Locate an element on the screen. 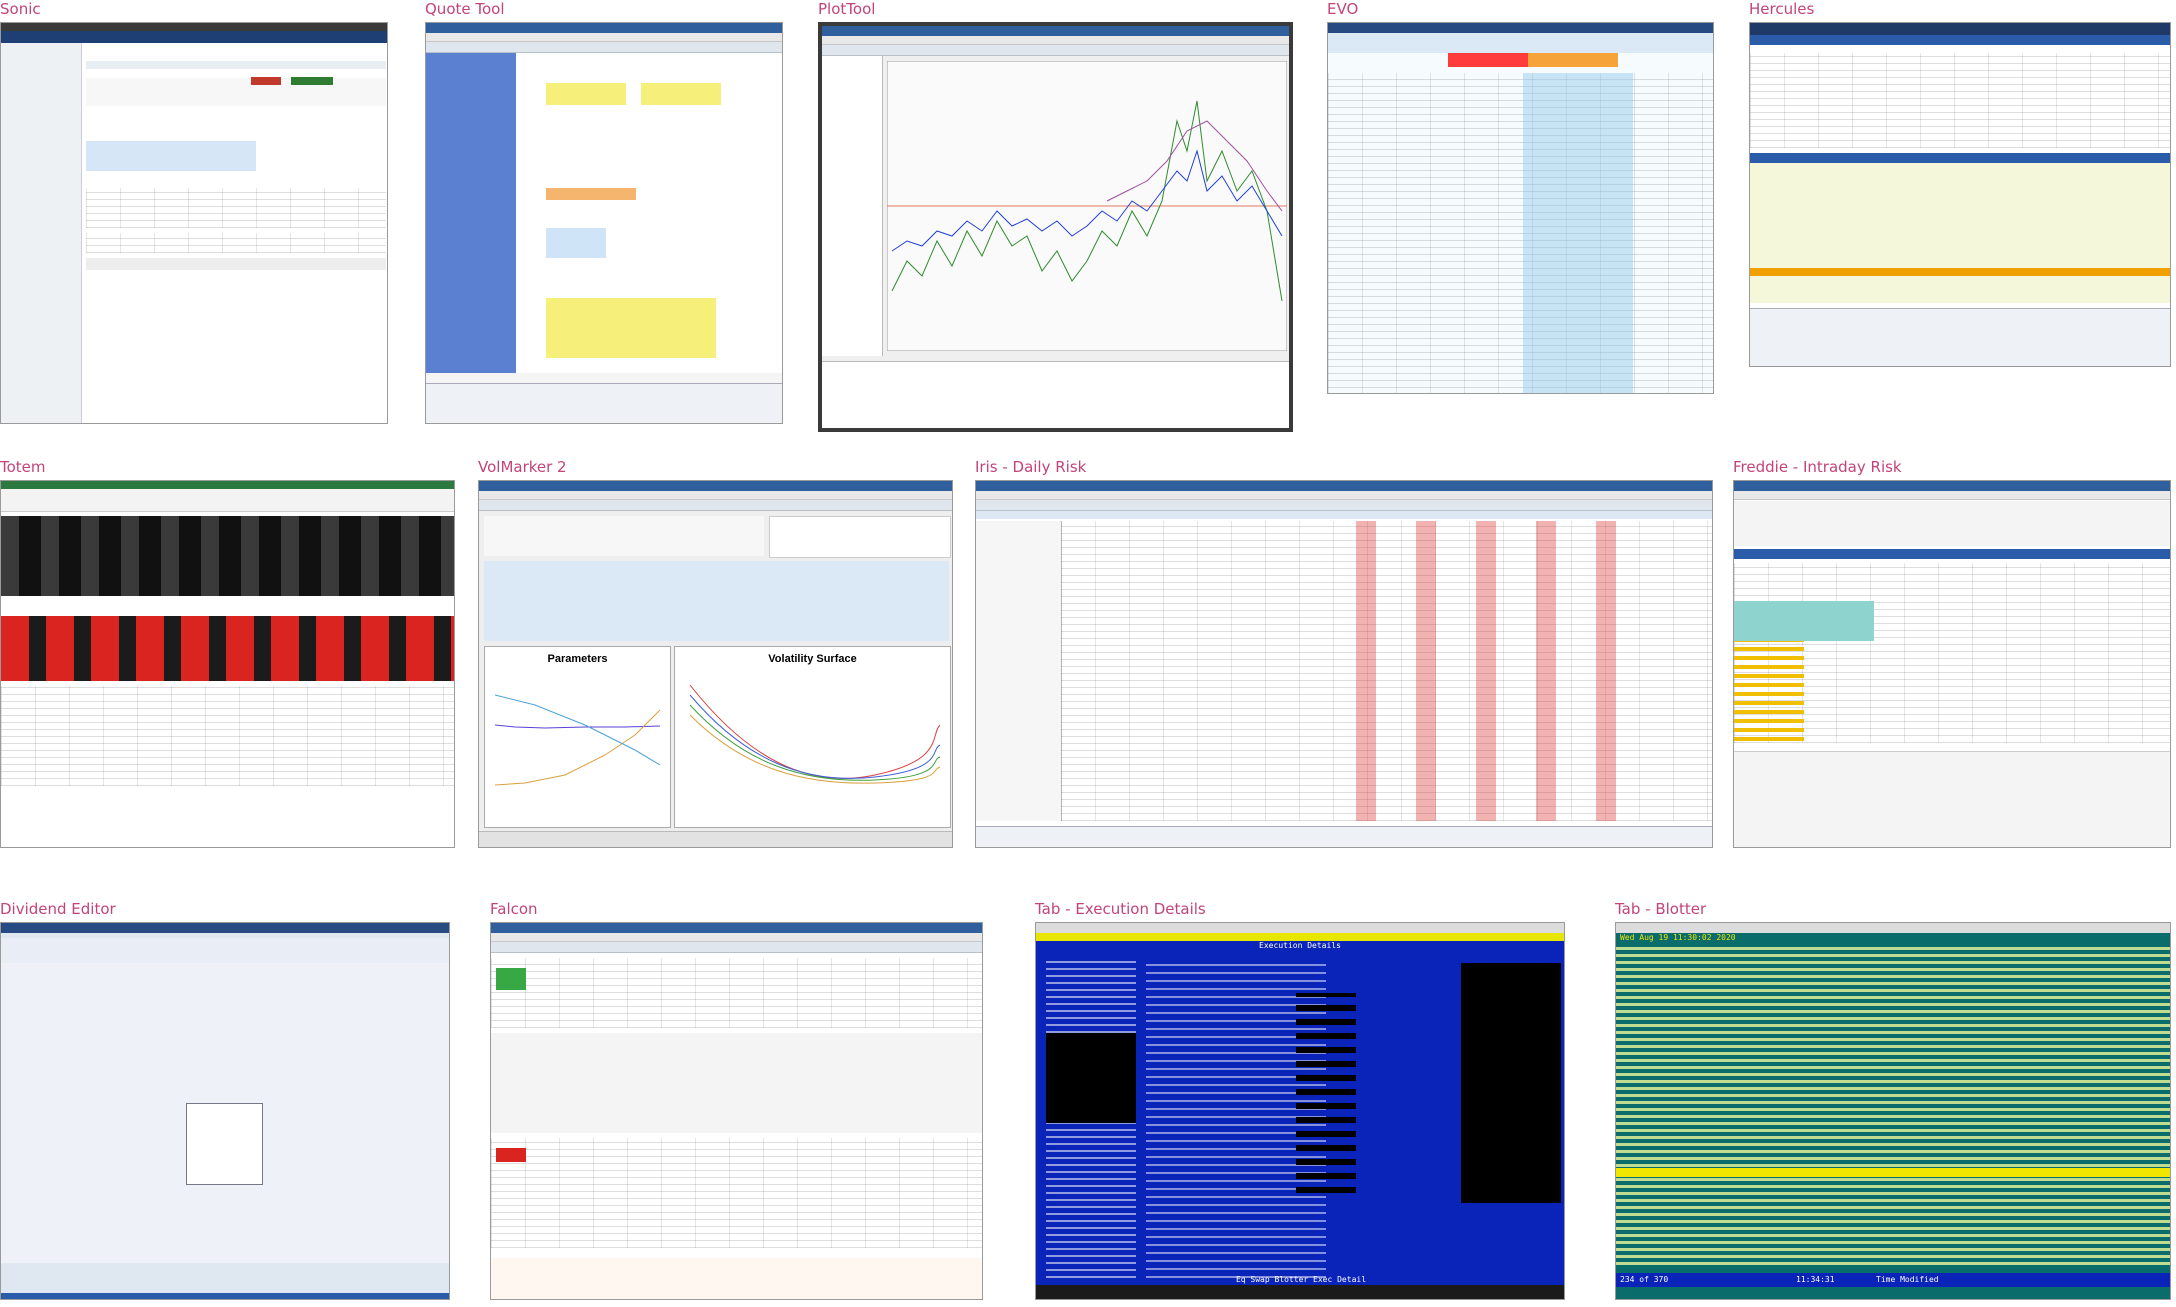  exec-banner: Execution Details is located at coordinates (1300, 946).